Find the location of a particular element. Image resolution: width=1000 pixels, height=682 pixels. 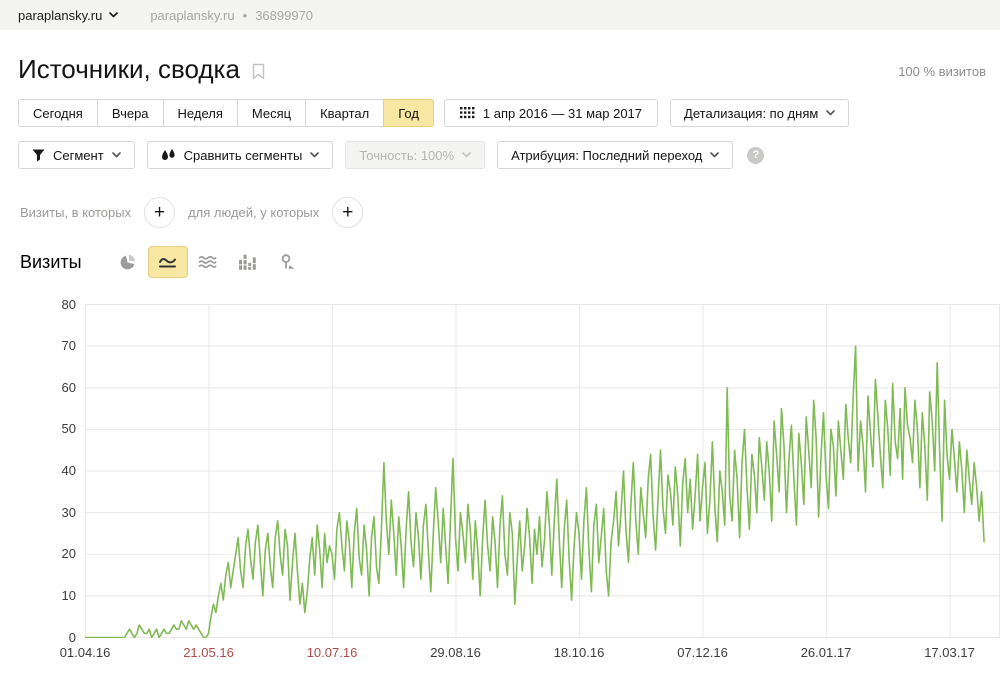

x-tick-label-01.04.16: 01.04.16 is located at coordinates (85, 652).